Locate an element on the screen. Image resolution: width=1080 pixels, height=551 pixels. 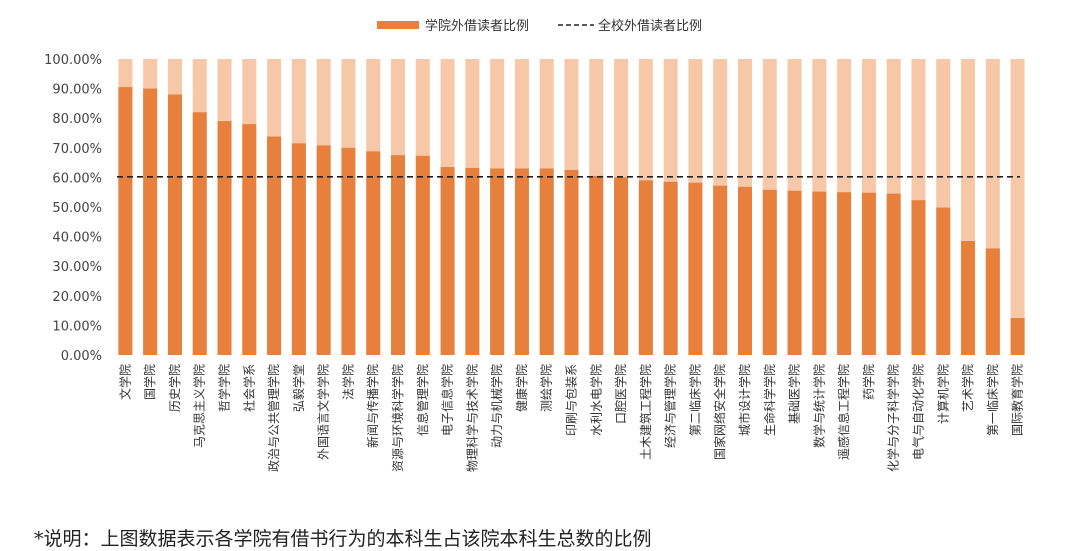
x-tick-label: 电子信息学院 is located at coordinates (447, 400).